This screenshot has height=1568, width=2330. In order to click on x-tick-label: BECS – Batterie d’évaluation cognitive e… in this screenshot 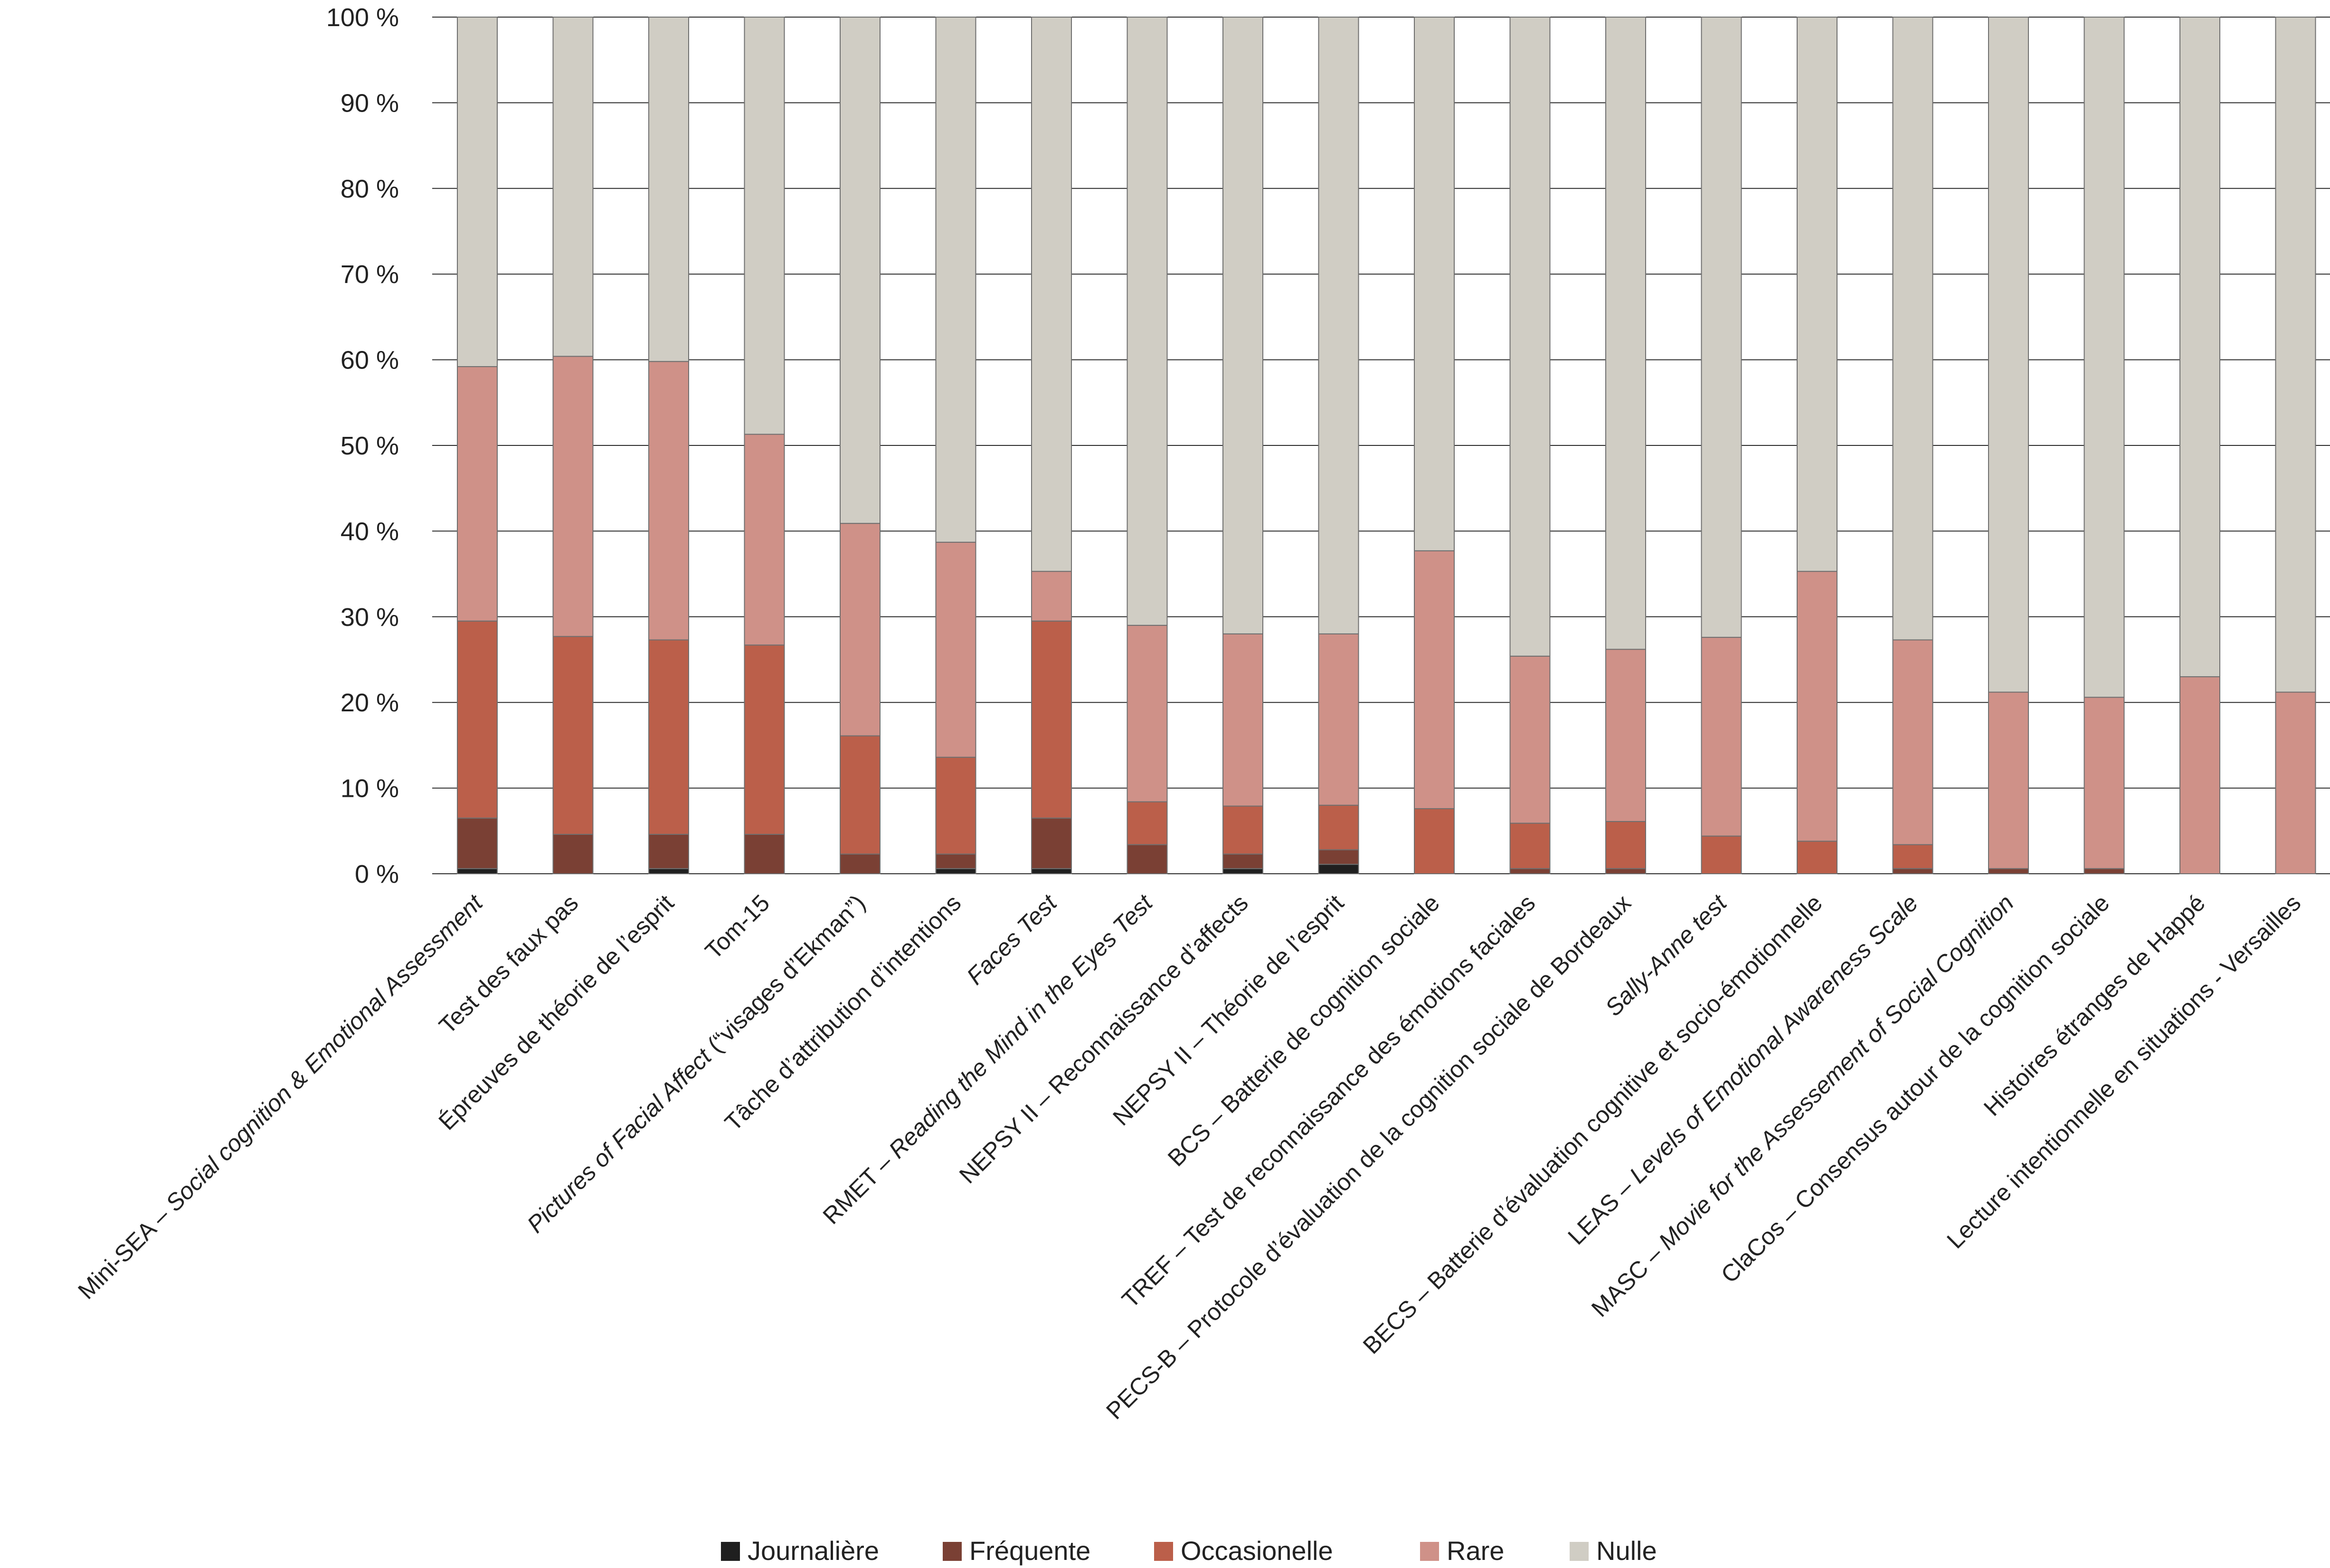, I will do `click(1593, 1124)`.